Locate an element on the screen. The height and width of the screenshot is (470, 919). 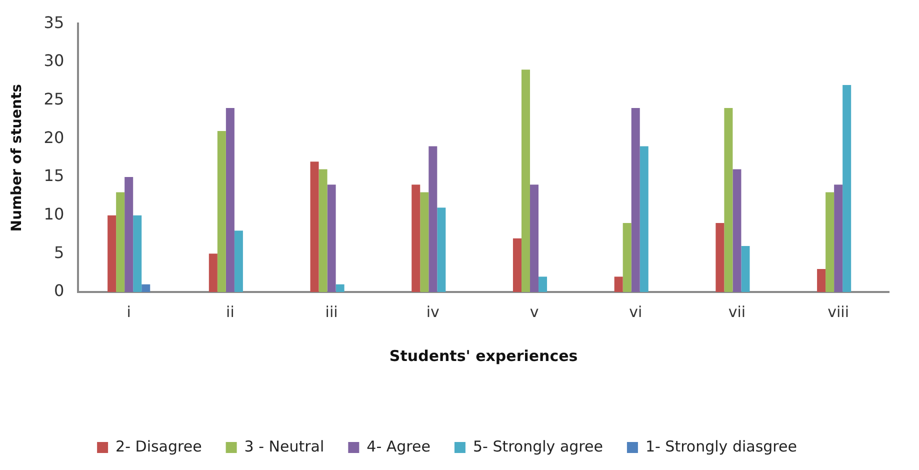
y-tick-label: 15 is located at coordinates (54, 176).